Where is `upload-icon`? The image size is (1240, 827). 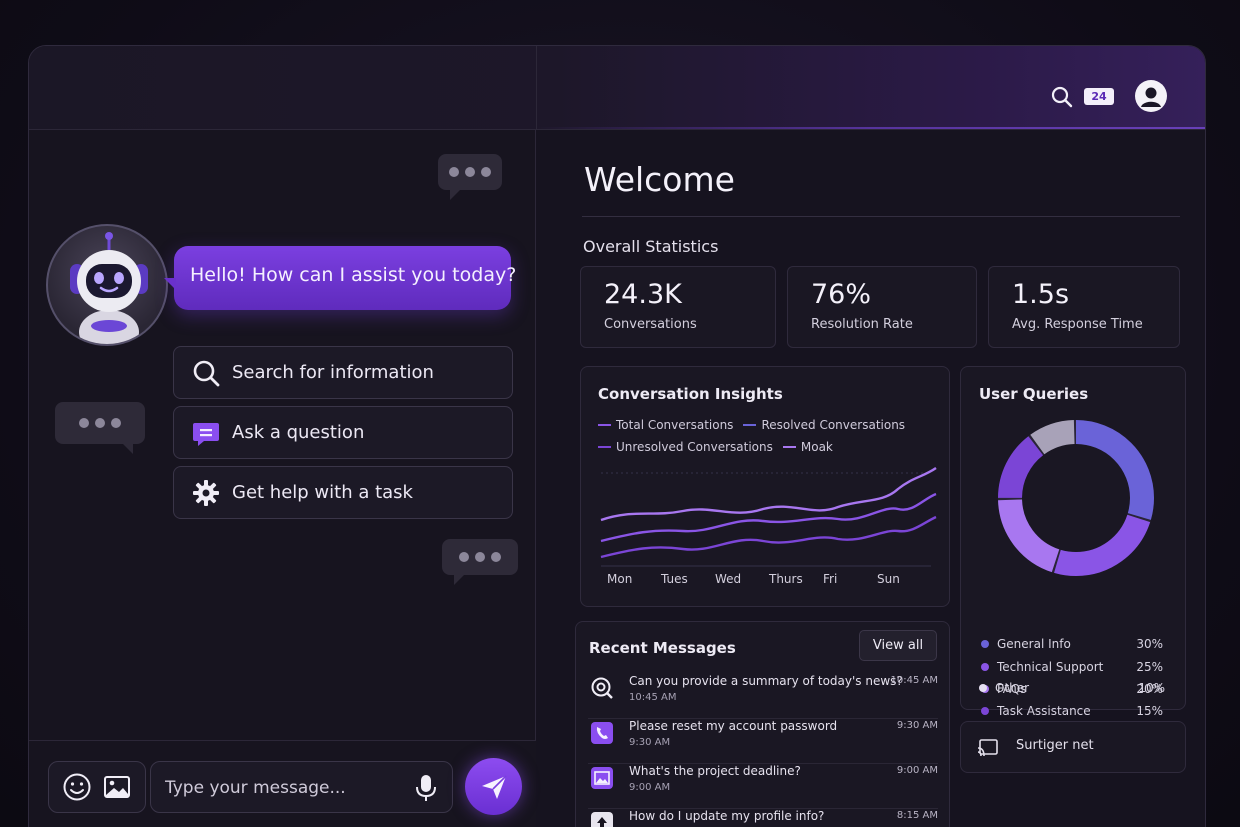 upload-icon is located at coordinates (602, 819).